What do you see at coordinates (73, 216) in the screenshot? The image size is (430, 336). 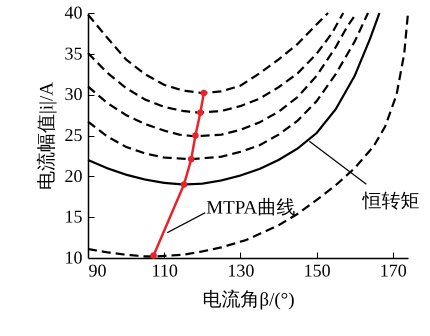 I see `y-tick-label: 15` at bounding box center [73, 216].